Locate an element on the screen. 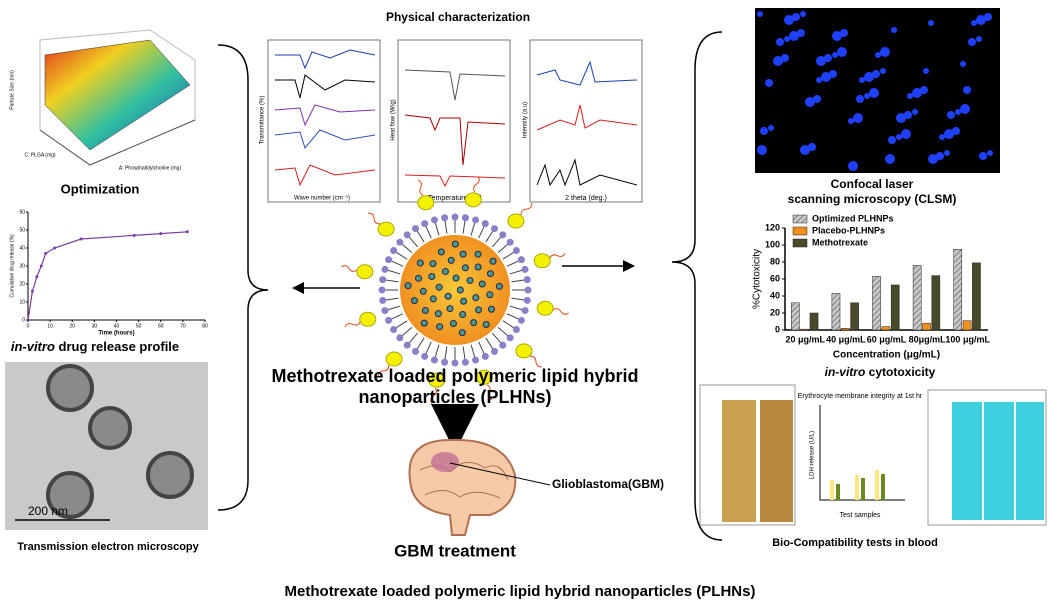  brace is located at coordinates (697, 286).